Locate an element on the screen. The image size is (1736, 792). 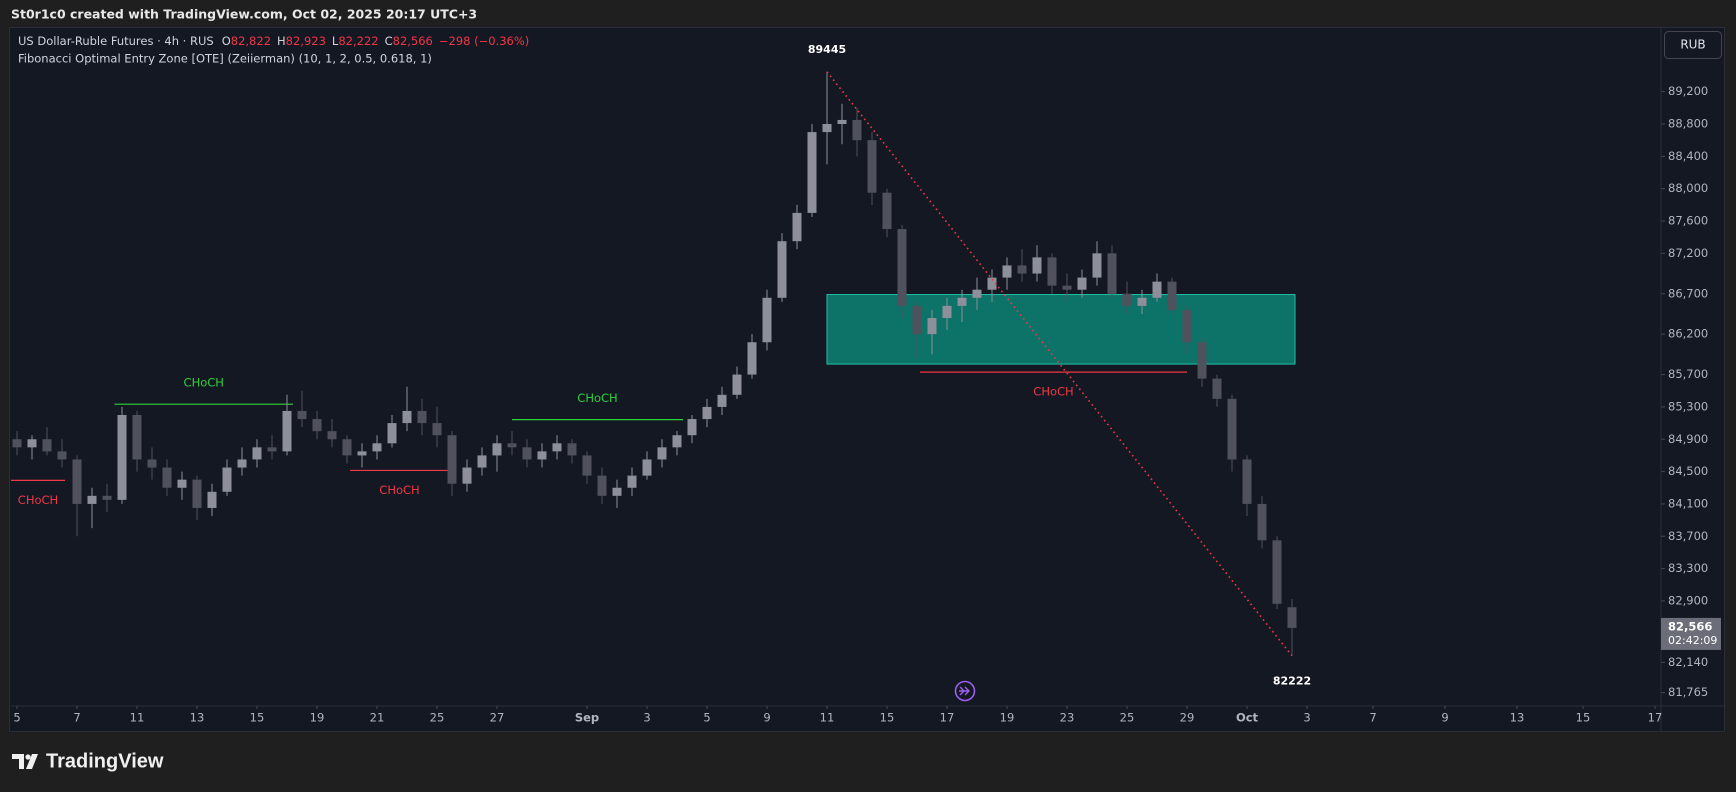
x-tick-label: 21 is located at coordinates (377, 718).